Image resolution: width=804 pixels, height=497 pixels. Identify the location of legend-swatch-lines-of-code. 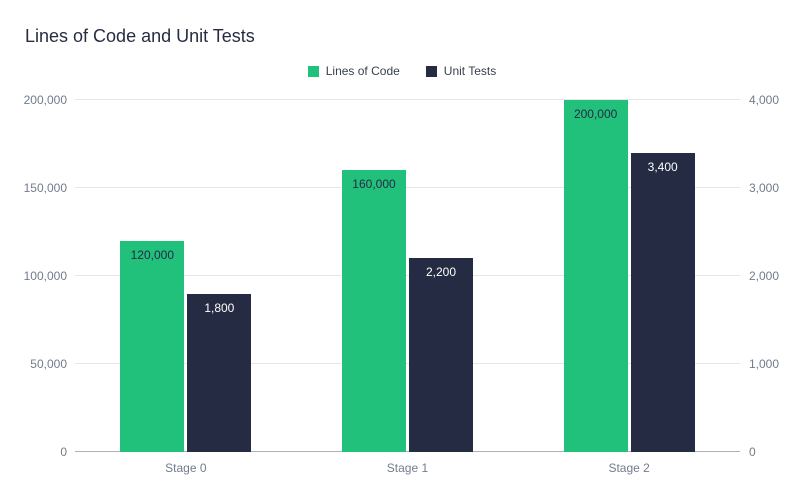
(313, 71).